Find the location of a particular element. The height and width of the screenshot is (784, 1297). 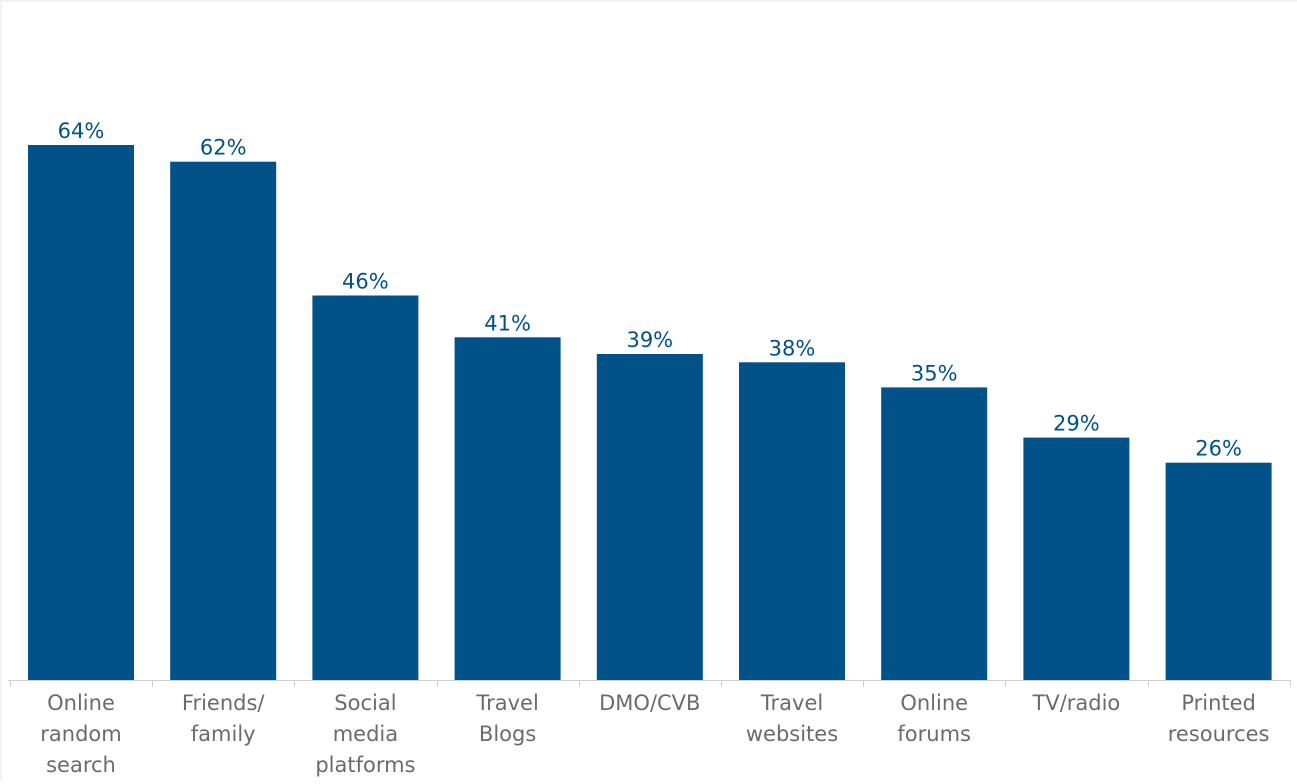

bar-value-label: 46% is located at coordinates (365, 282).